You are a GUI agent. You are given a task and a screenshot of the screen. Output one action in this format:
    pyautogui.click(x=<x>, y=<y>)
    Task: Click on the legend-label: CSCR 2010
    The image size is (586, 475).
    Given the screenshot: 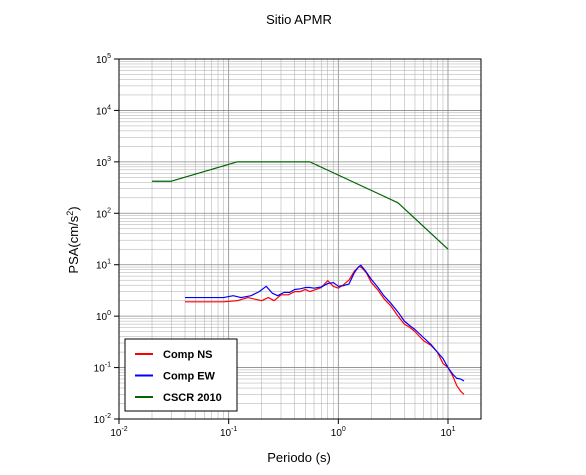 What is the action you would take?
    pyautogui.click(x=192, y=398)
    